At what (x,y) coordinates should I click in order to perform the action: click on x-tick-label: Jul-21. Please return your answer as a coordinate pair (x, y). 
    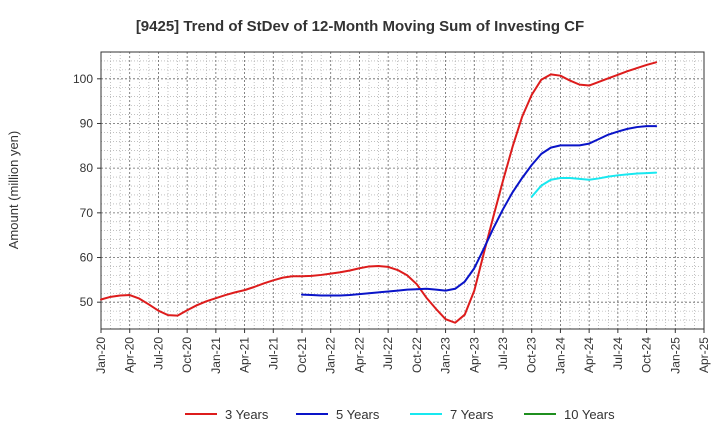
    Looking at the image, I should click on (273, 353).